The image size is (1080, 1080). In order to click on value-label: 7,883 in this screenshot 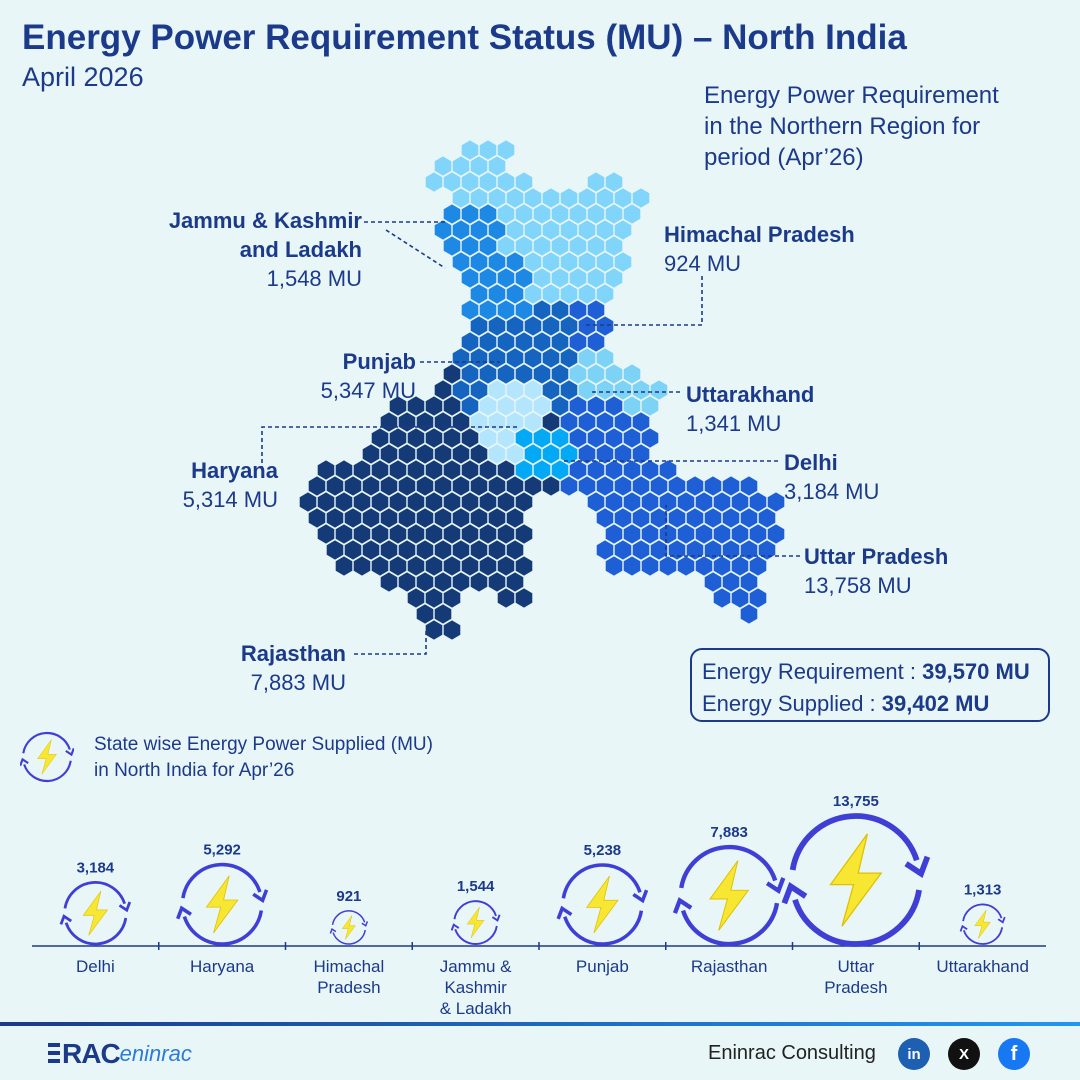, I will do `click(729, 832)`.